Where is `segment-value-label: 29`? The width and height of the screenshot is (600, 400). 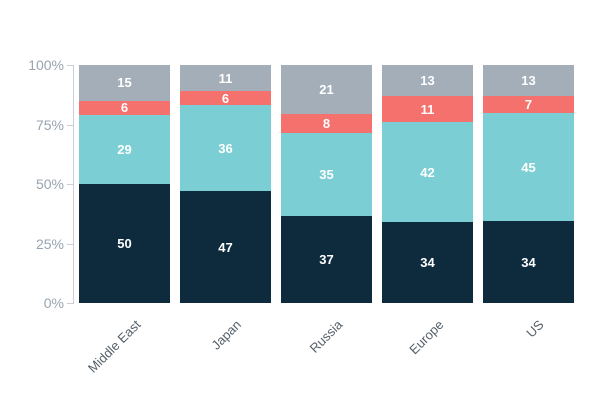
segment-value-label: 29 is located at coordinates (124, 149).